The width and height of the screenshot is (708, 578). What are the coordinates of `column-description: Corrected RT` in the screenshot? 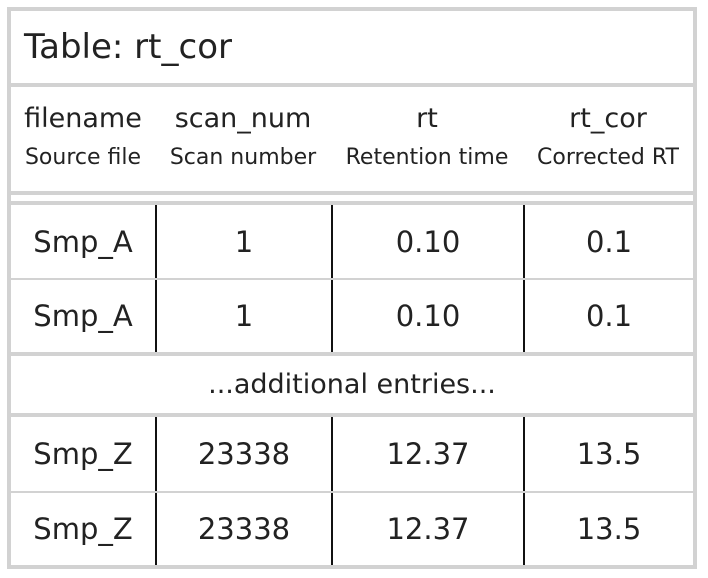 It's located at (608, 157).